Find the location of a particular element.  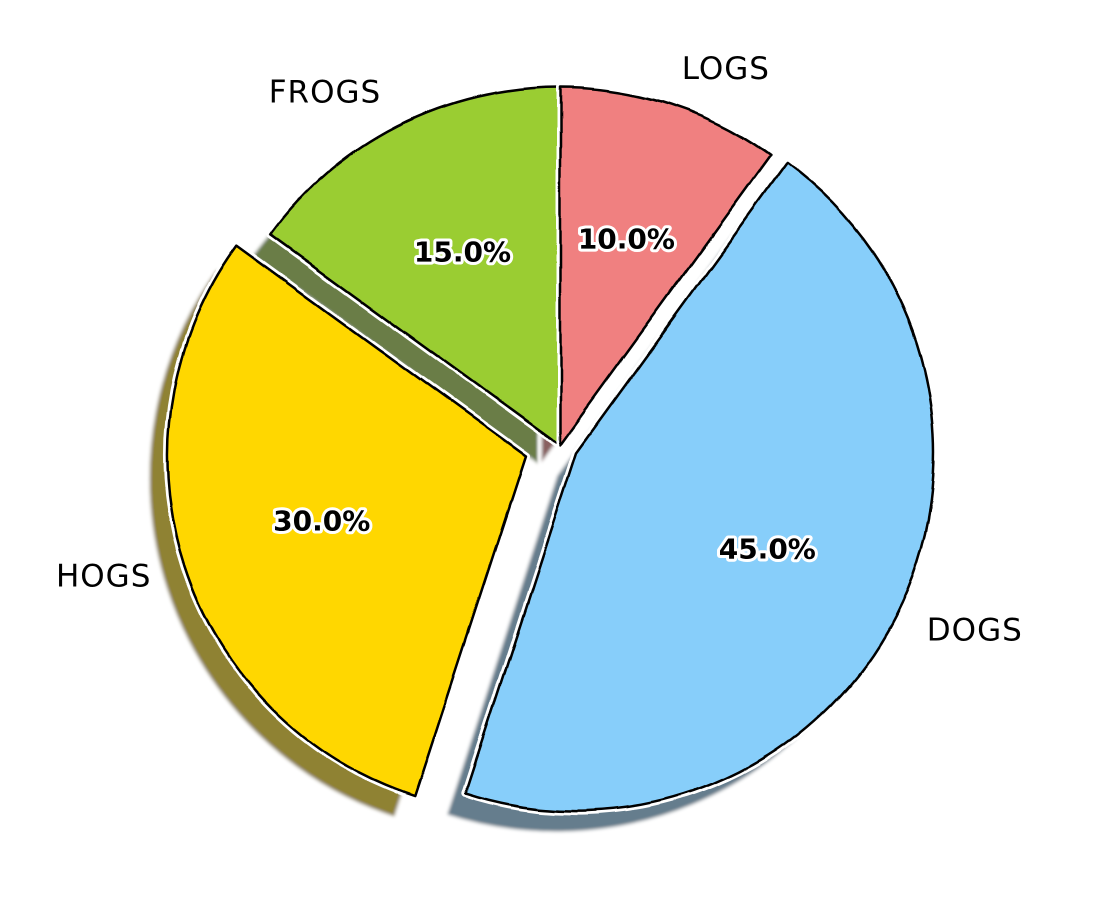

percent-label-frogs: 15.0% is located at coordinates (462, 252).